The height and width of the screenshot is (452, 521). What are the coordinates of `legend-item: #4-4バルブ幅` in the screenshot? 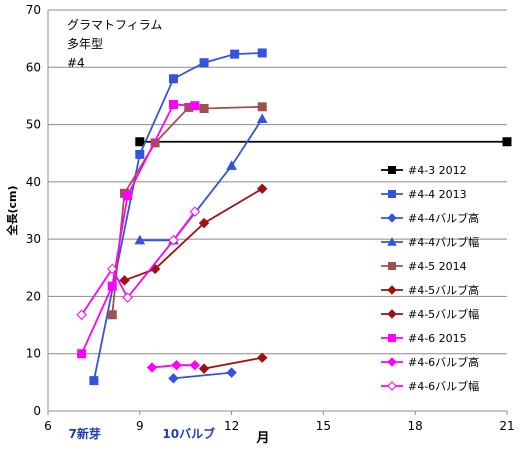 It's located at (430, 242).